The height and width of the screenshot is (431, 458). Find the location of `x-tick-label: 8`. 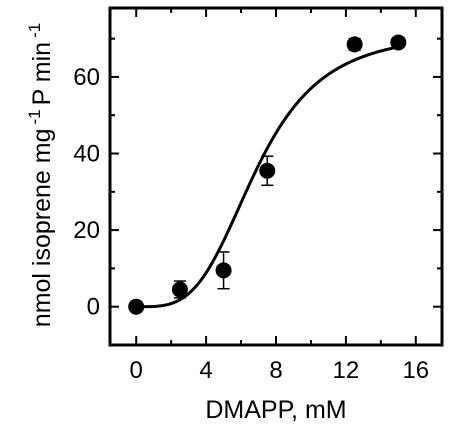

x-tick-label: 8 is located at coordinates (275, 370).